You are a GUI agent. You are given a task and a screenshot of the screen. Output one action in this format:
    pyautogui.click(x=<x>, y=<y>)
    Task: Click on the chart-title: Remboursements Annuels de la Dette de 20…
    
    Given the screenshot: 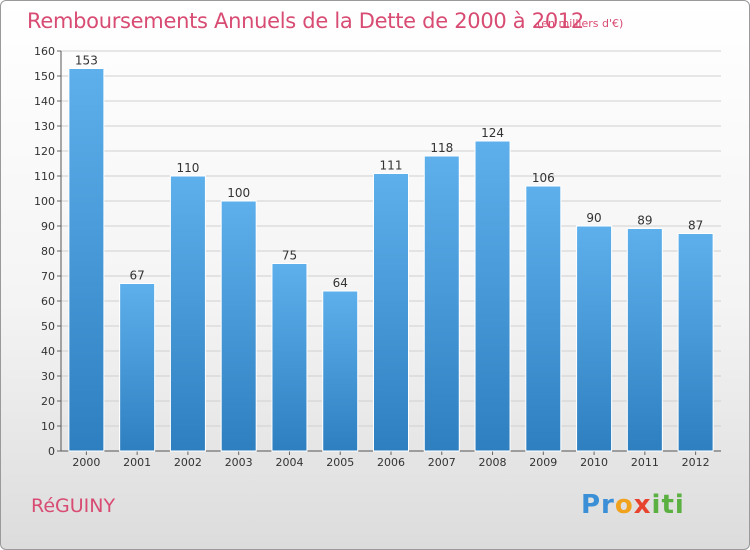 What is the action you would take?
    pyautogui.click(x=305, y=21)
    